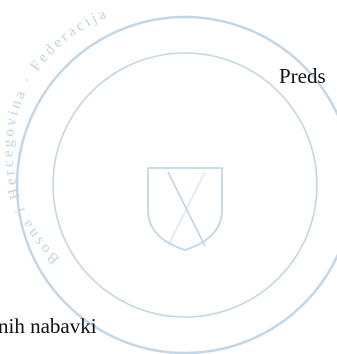 Image resolution: width=337 pixels, height=354 pixels. I want to click on heading-fragment: Preds, so click(302, 76).